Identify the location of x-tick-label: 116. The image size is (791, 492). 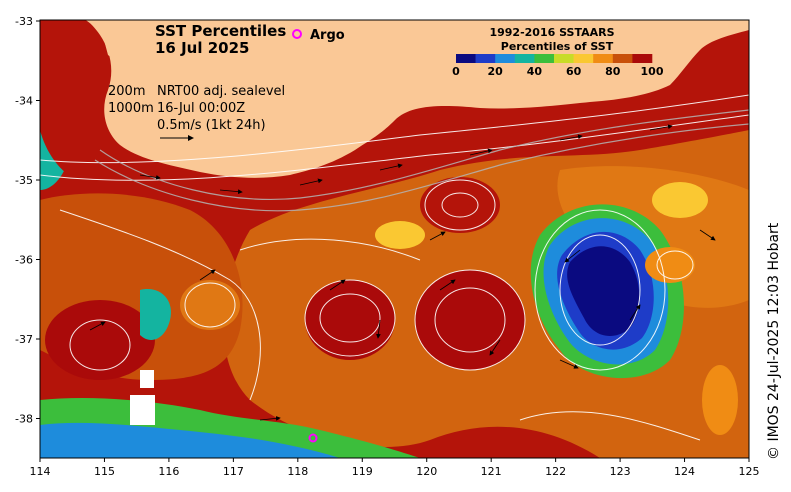
(168, 471).